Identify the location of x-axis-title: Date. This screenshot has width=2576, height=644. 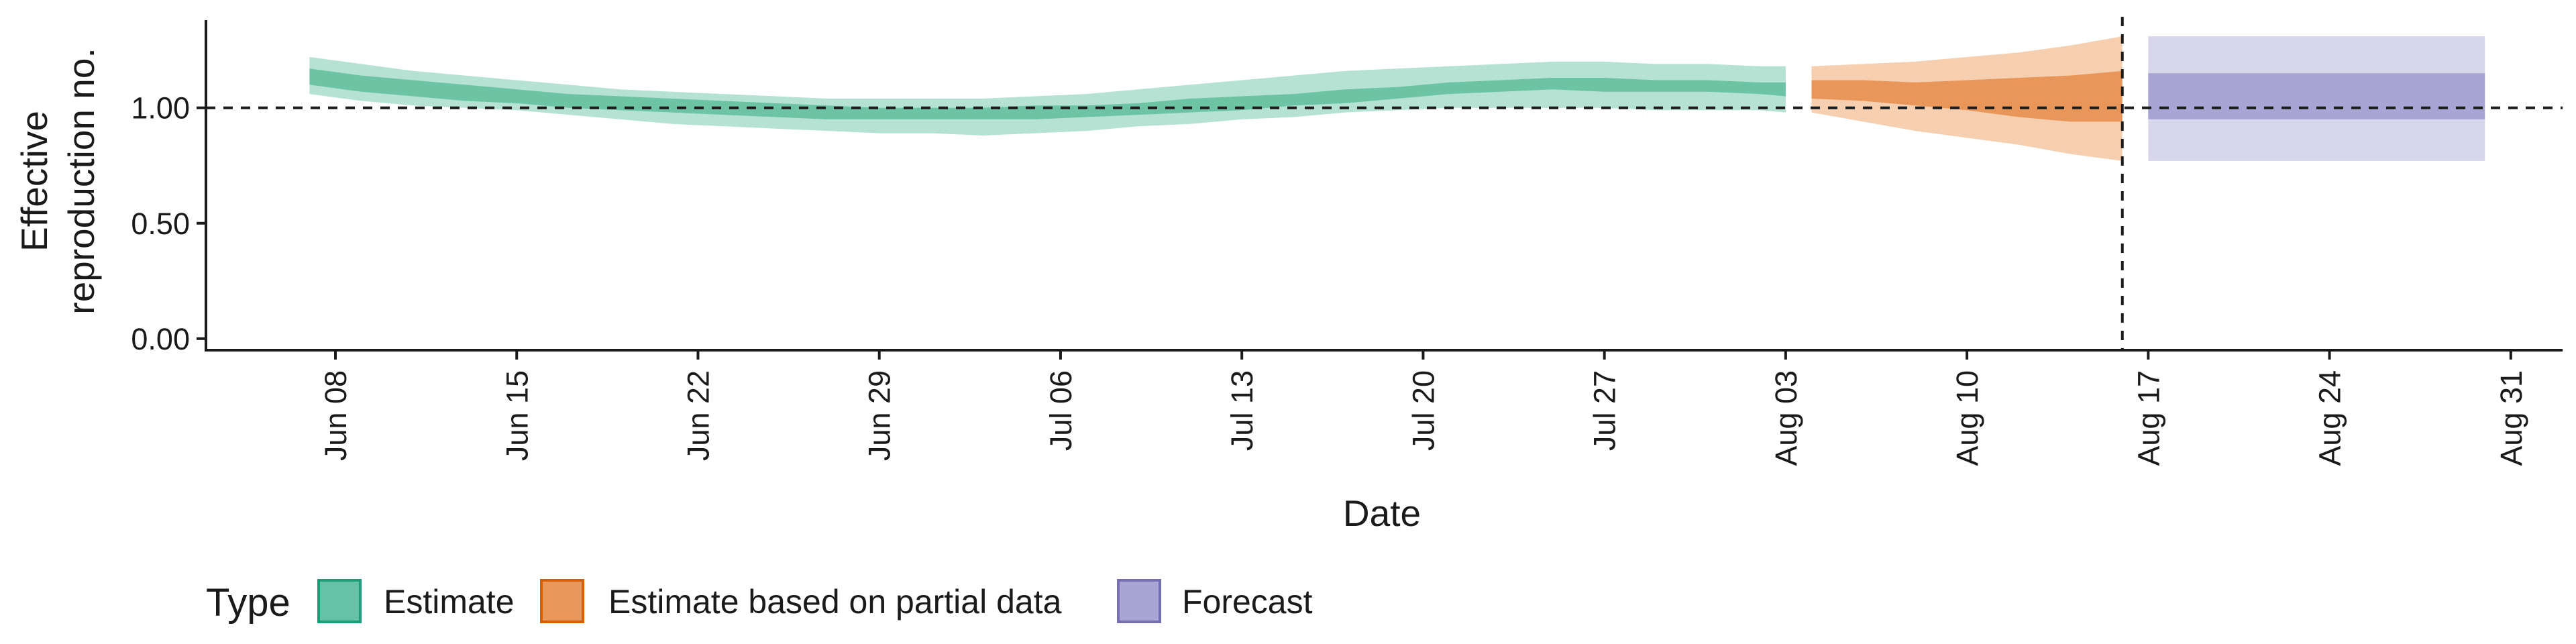
(1382, 513).